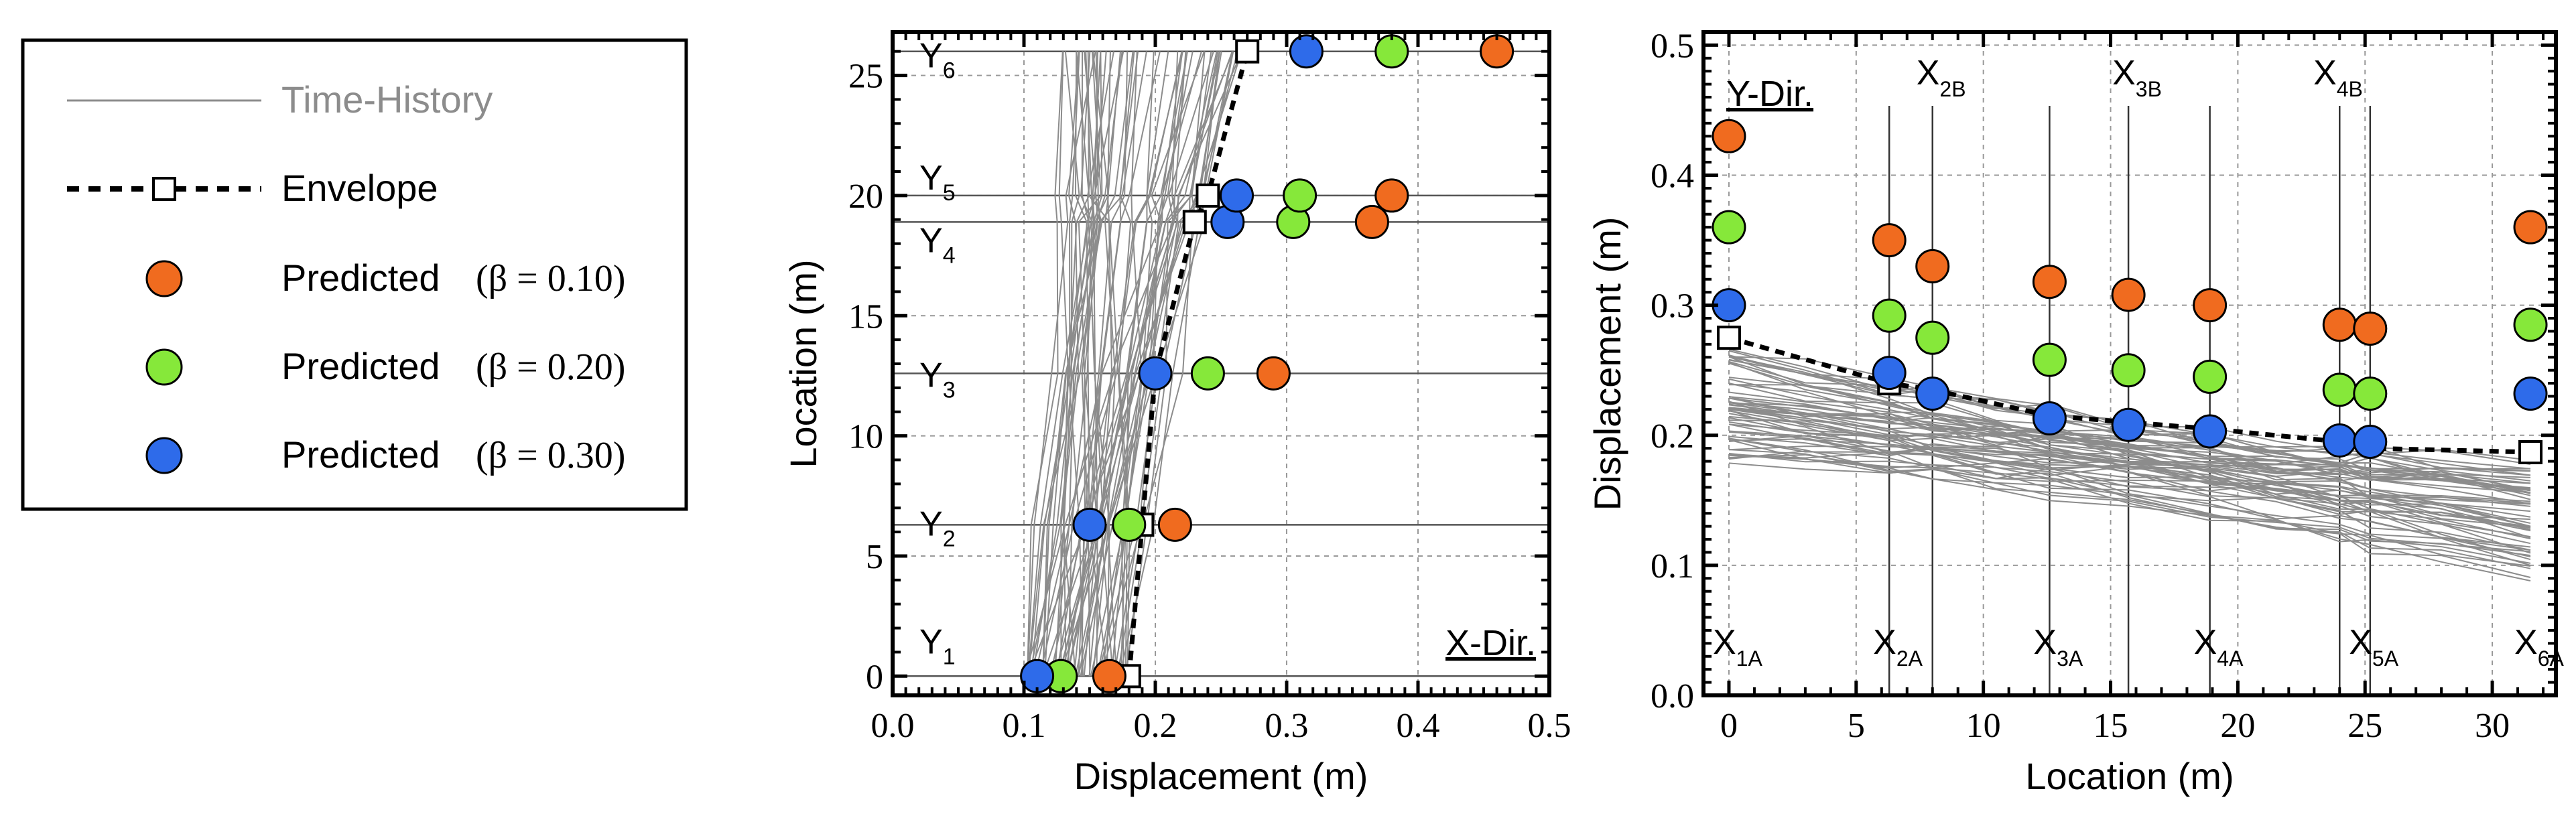  Describe the element at coordinates (550, 278) in the screenshot. I see `legend-beta-010-param: (β = 0.10)` at that location.